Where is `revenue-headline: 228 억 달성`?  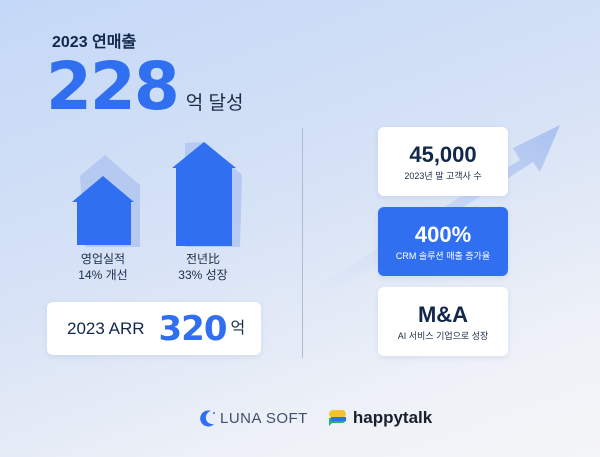 revenue-headline: 228 억 달성 is located at coordinates (145, 86).